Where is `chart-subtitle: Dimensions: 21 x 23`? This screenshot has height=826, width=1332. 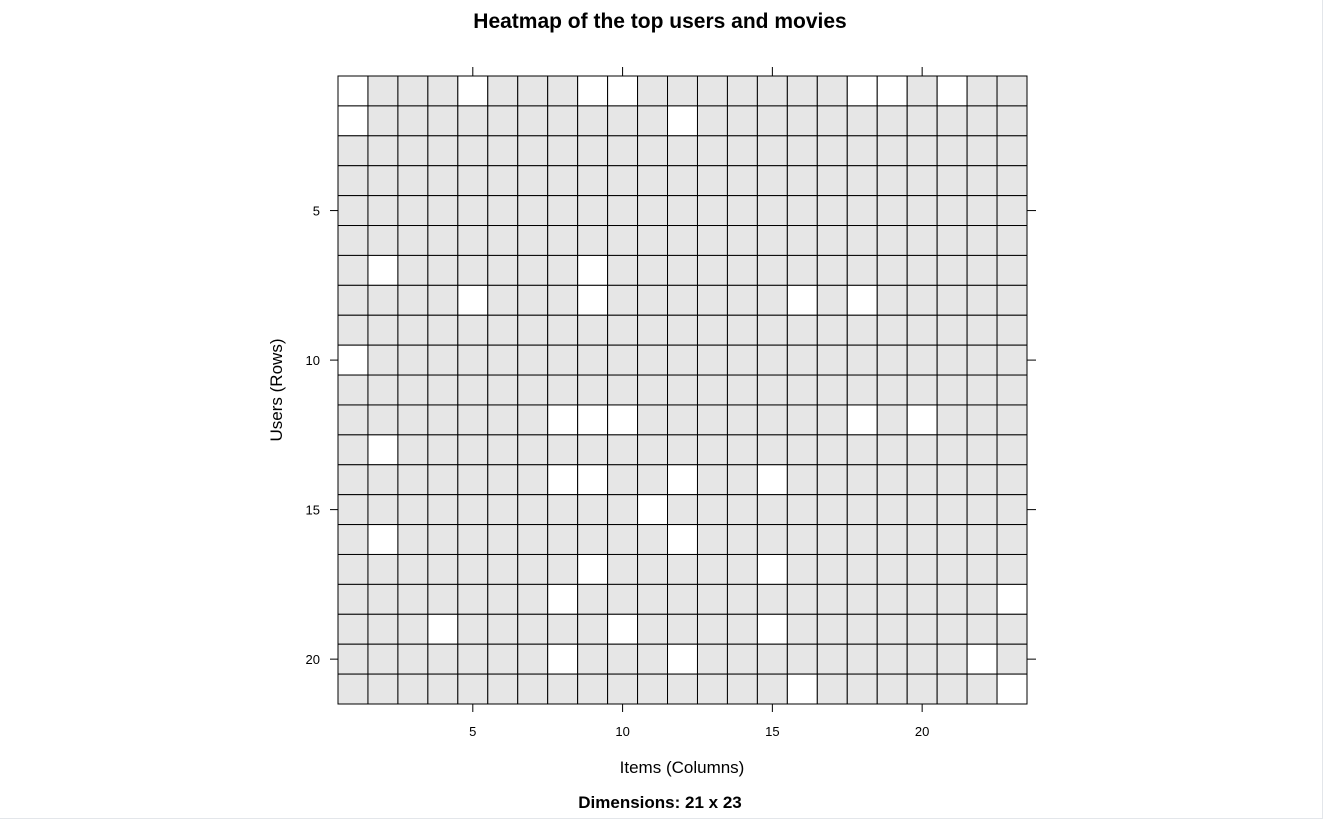 chart-subtitle: Dimensions: 21 x 23 is located at coordinates (659, 802).